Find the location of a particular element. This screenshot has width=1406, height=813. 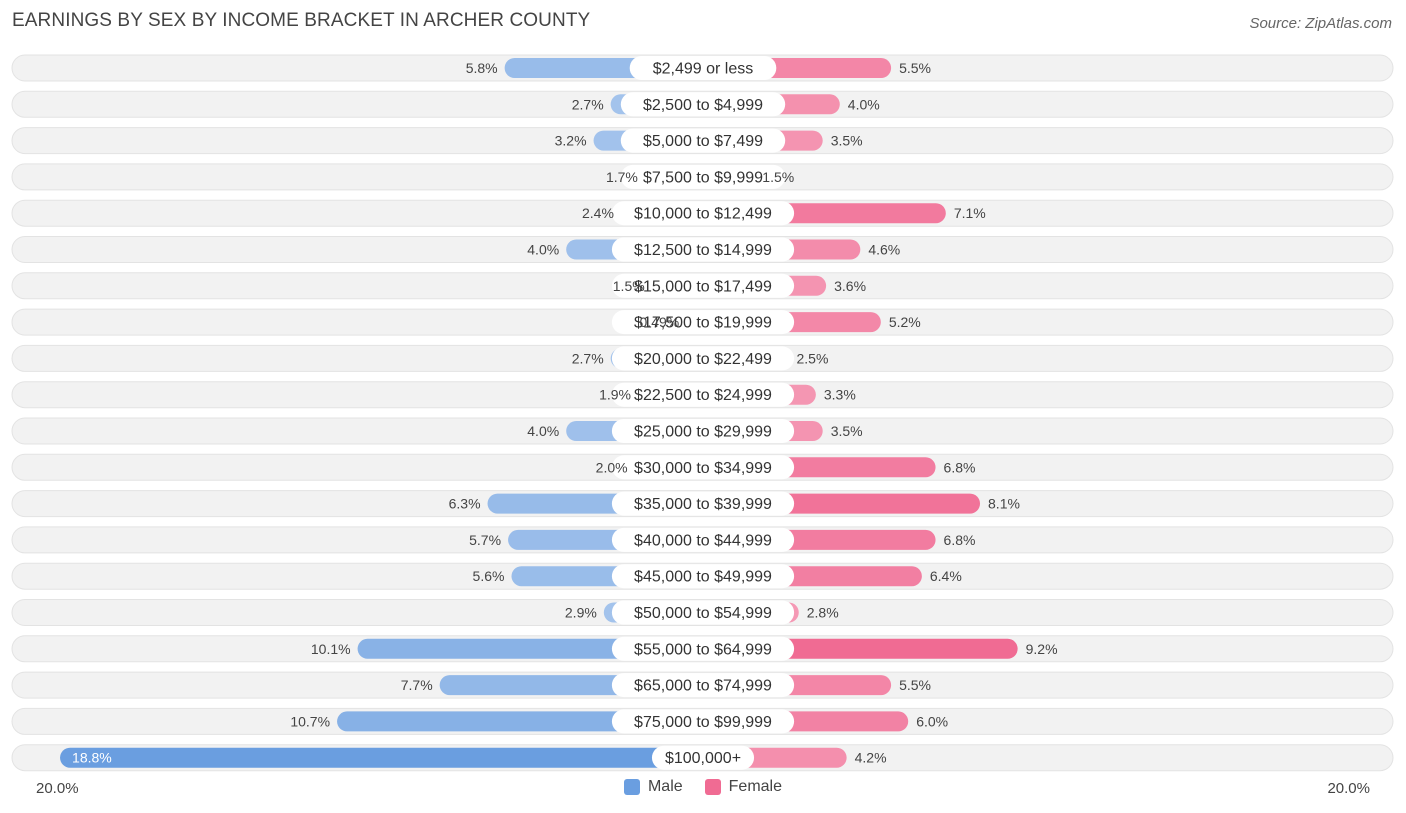

chart-row: $7,500 to $9,999 1.7% 1.5% is located at coordinates (702, 177).